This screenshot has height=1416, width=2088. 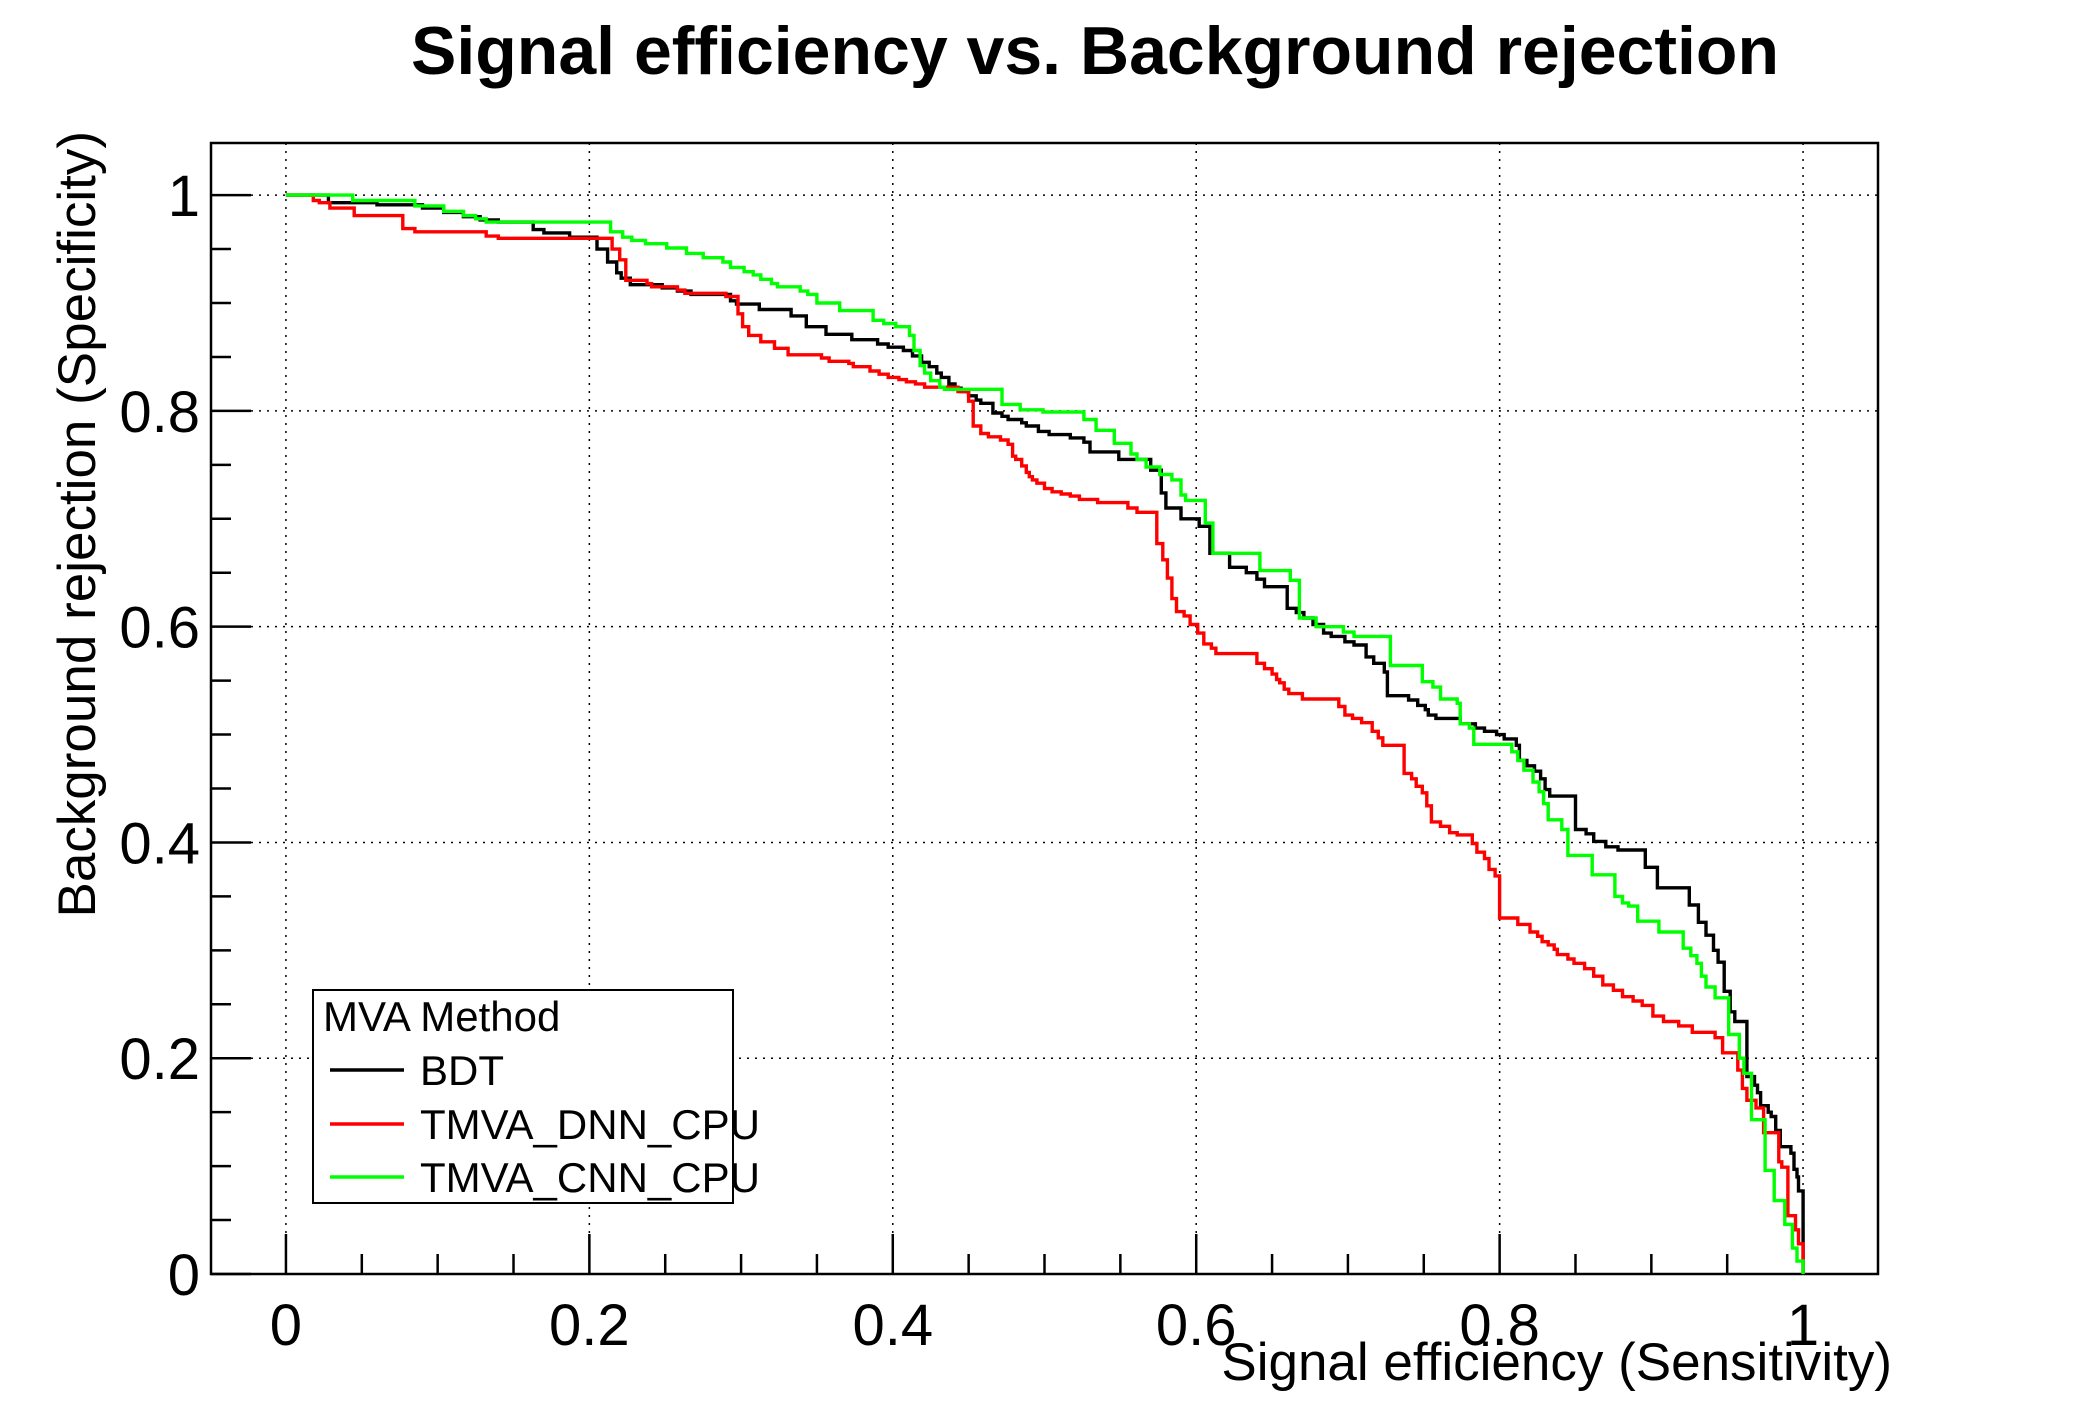 What do you see at coordinates (523, 1096) in the screenshot?
I see `legend-box` at bounding box center [523, 1096].